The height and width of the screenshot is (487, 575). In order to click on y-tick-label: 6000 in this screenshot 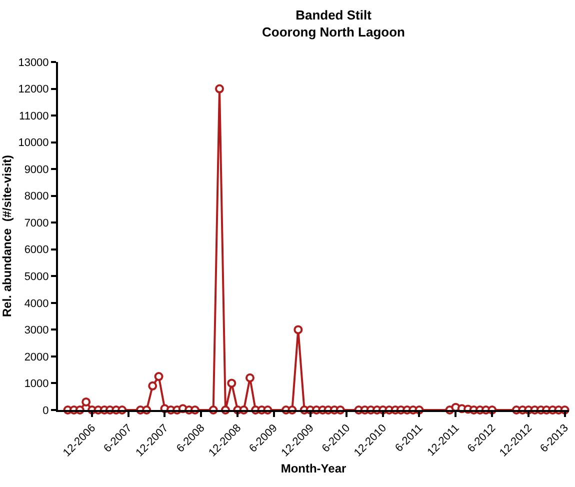, I will do `click(36, 250)`.